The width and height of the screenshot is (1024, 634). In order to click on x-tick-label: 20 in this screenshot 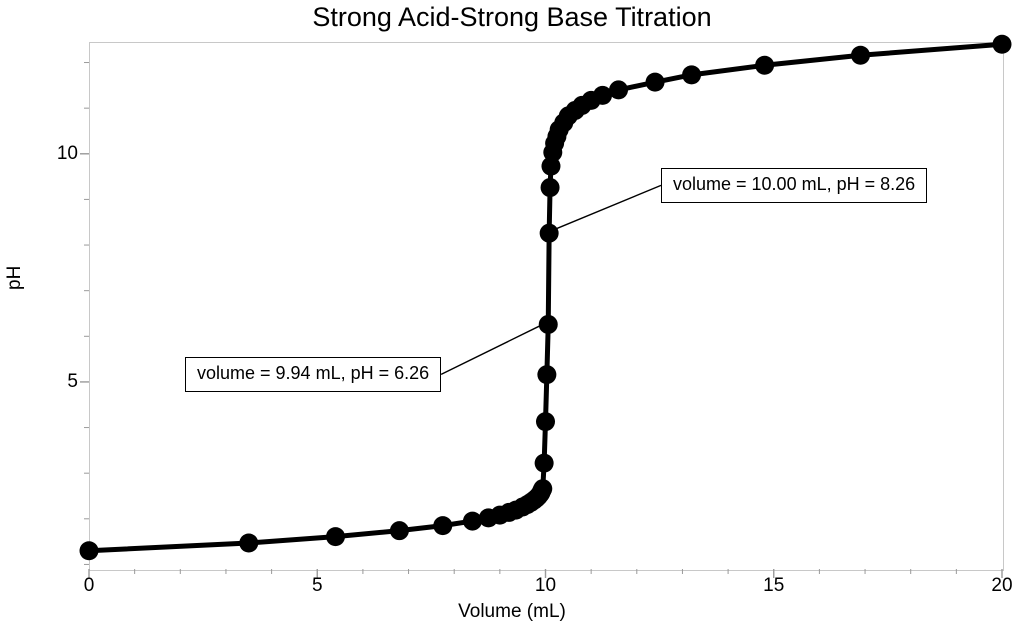, I will do `click(1002, 585)`.